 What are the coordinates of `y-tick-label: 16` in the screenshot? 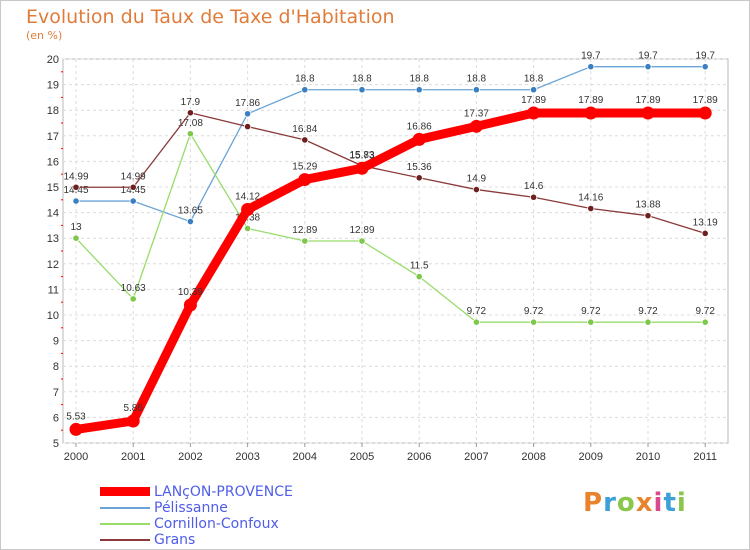 It's located at (53, 162).